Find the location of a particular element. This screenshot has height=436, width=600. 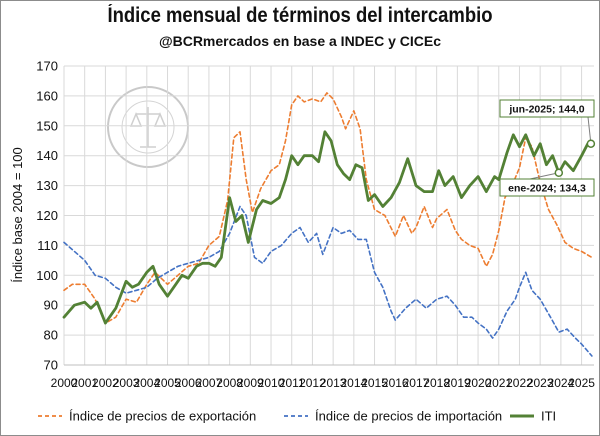

y-tick-label: 80 is located at coordinates (51, 335).